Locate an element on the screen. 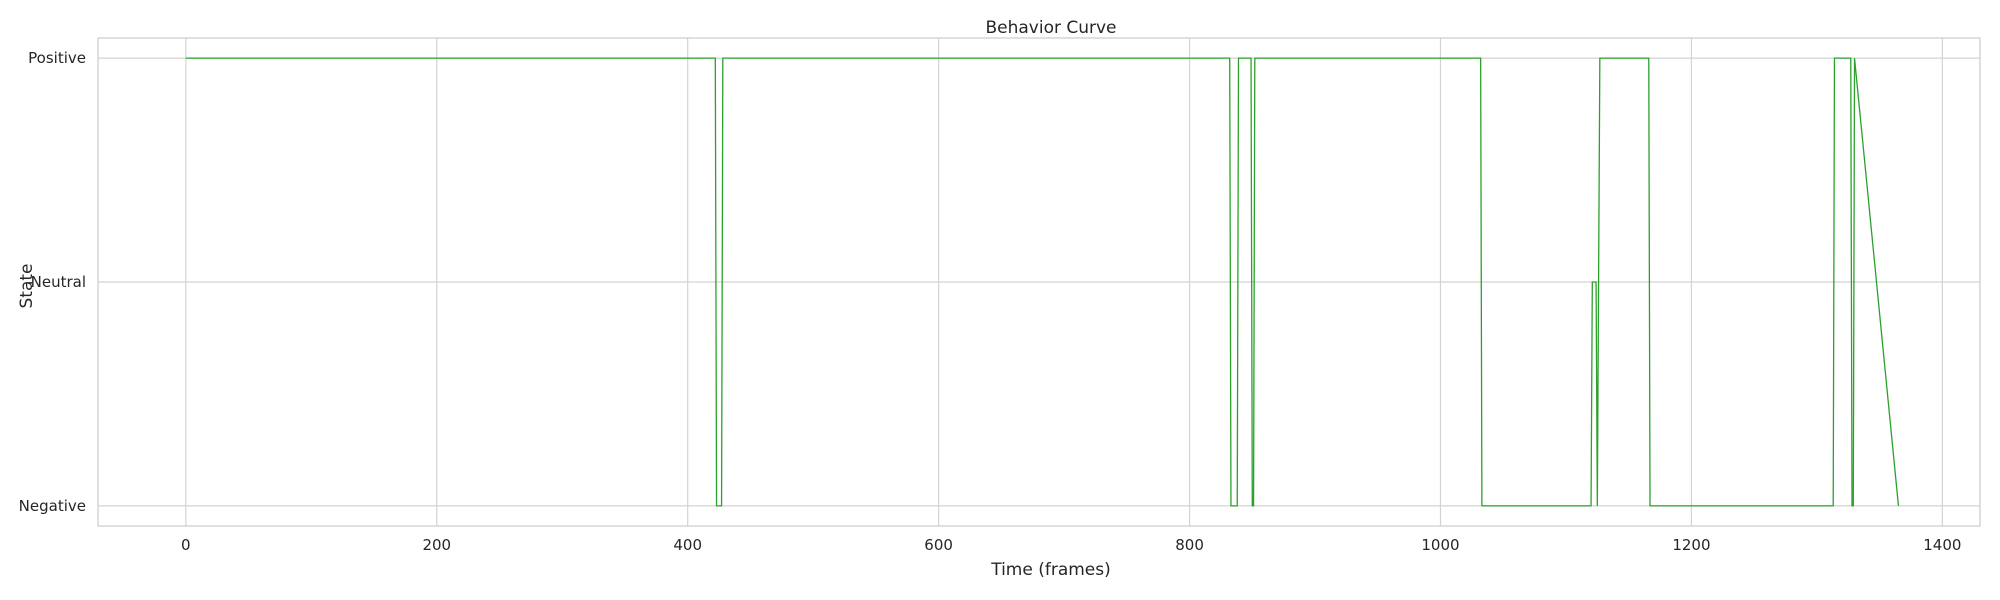 The width and height of the screenshot is (2000, 600). y-tick-labels: Negative Neutral Positive is located at coordinates (52, 282).